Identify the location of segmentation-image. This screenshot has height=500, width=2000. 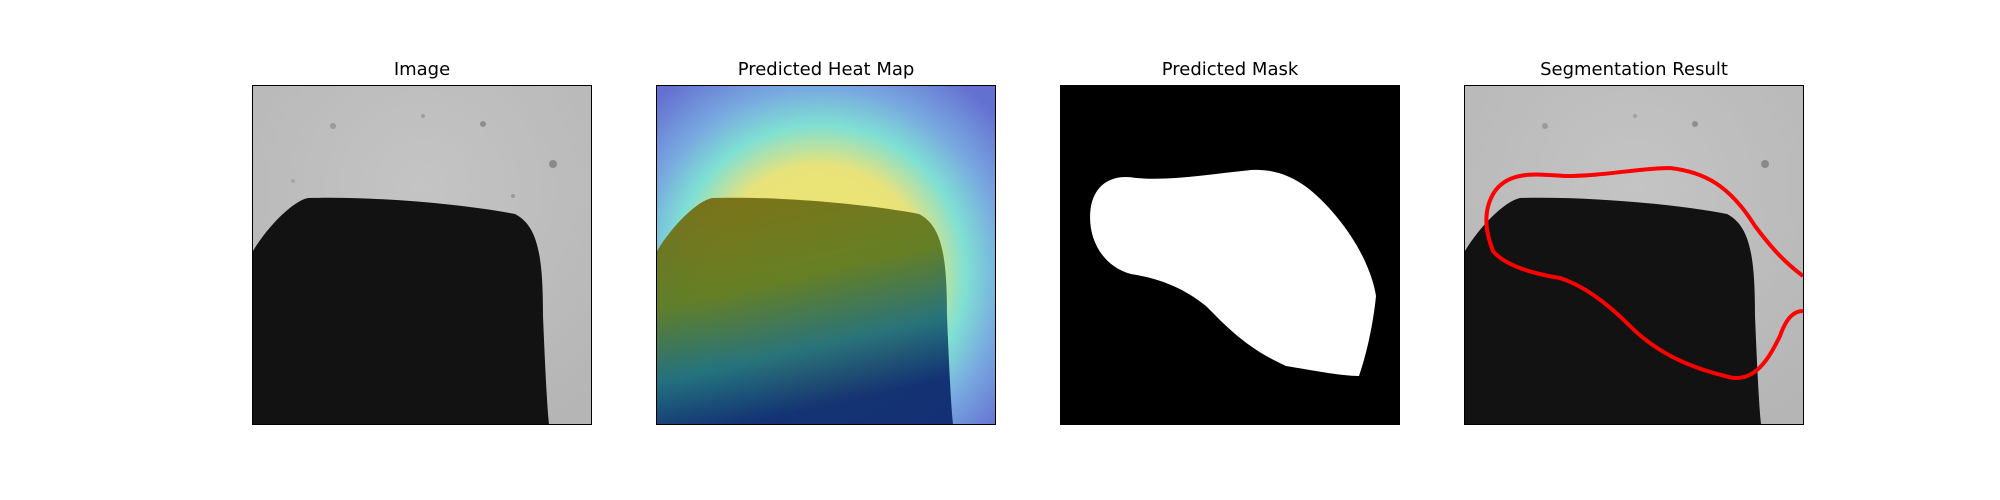
(1634, 255).